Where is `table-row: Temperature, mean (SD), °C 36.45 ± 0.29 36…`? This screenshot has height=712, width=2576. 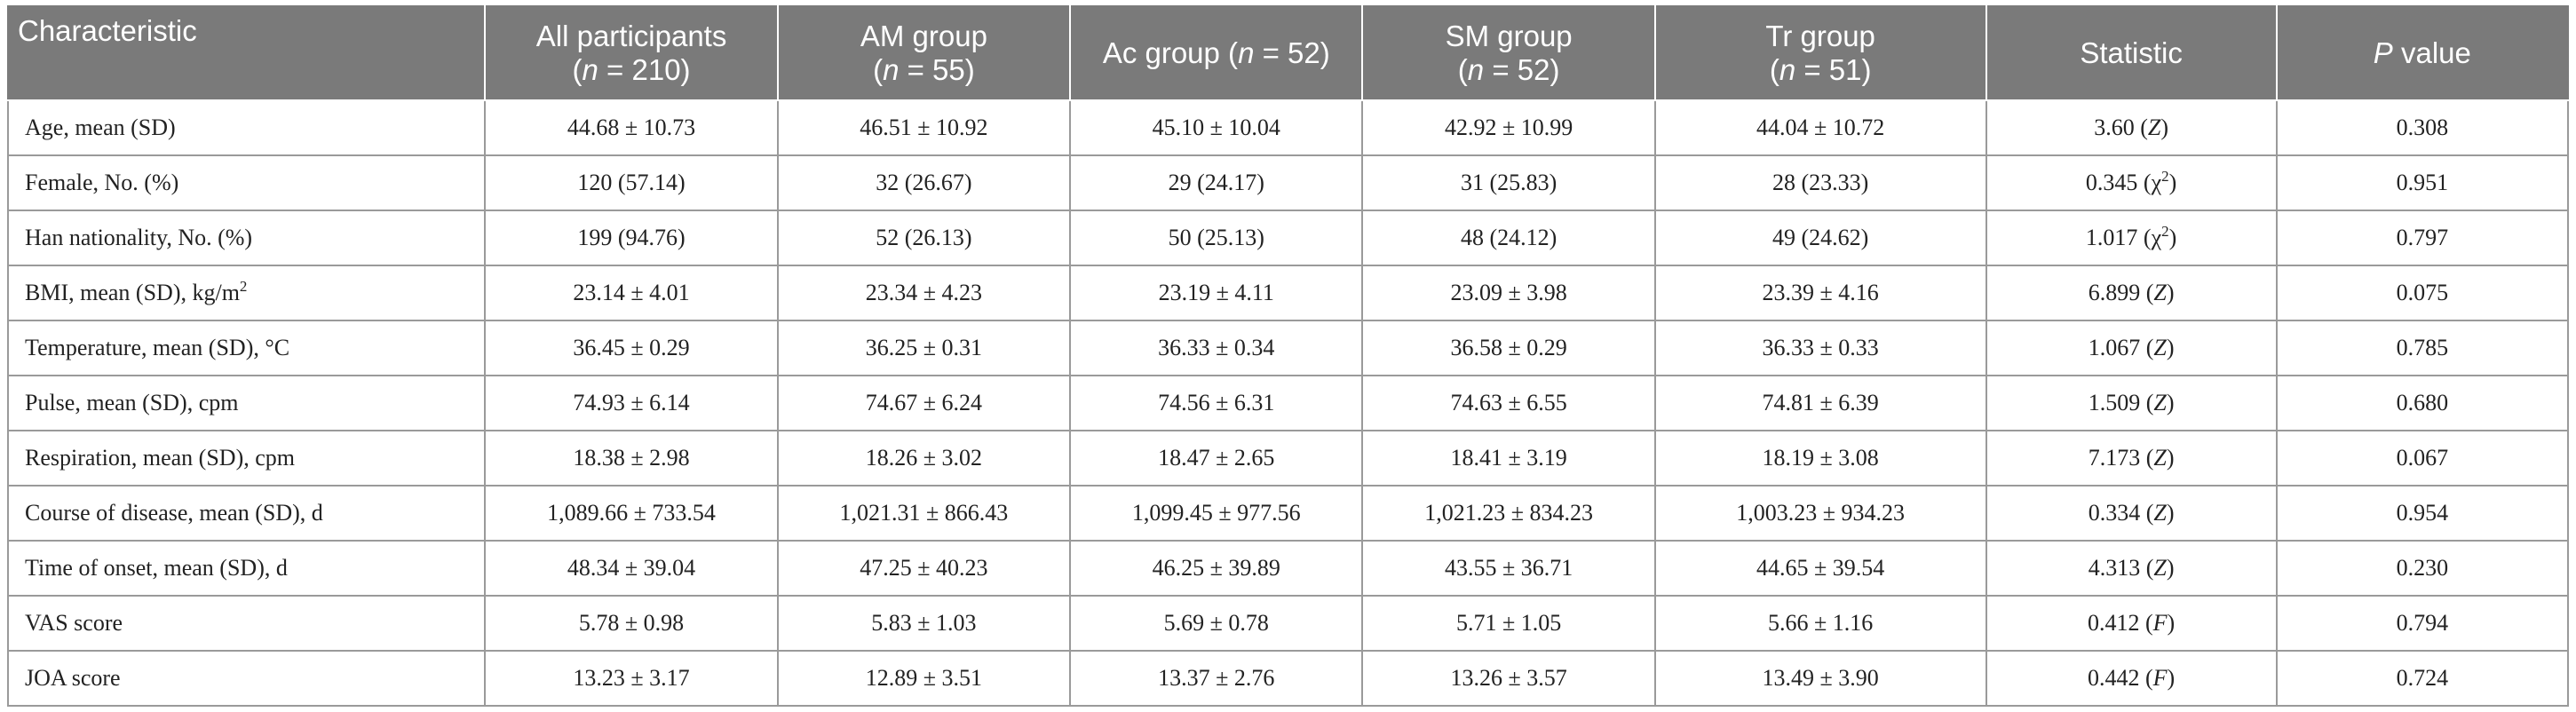 table-row: Temperature, mean (SD), °C 36.45 ± 0.29 36… is located at coordinates (1288, 348).